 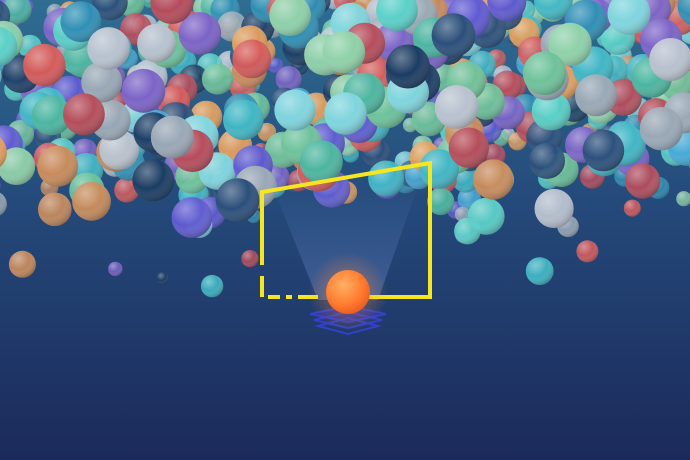 I want to click on light-beam, so click(x=345, y=240).